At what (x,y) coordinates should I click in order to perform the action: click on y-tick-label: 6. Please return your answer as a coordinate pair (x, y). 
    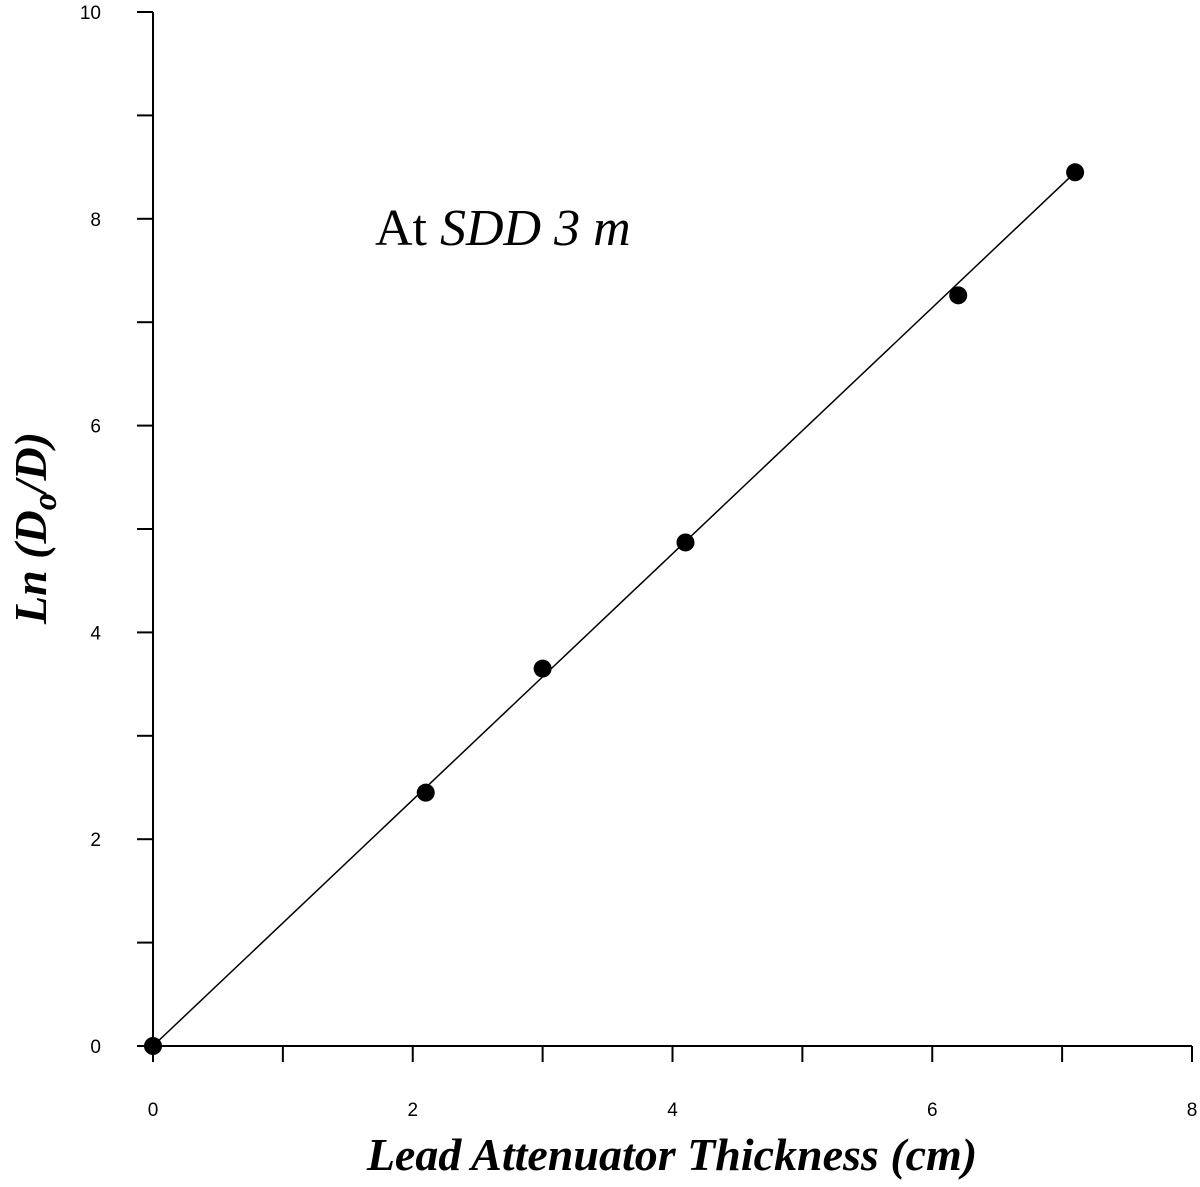
    Looking at the image, I should click on (95, 427).